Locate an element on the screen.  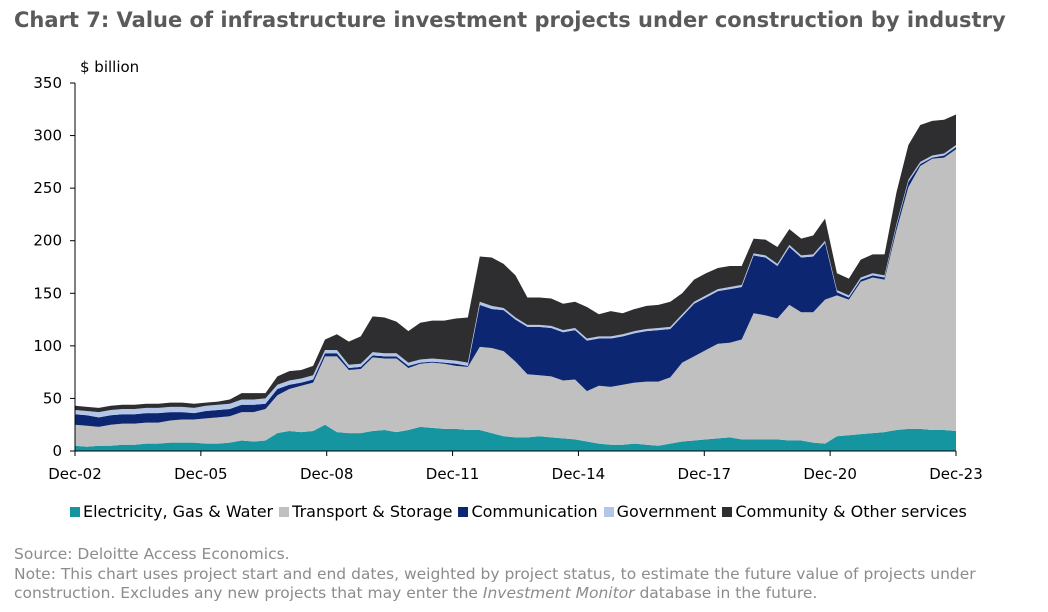
legend-item-4: Community & Other services is located at coordinates (844, 511).